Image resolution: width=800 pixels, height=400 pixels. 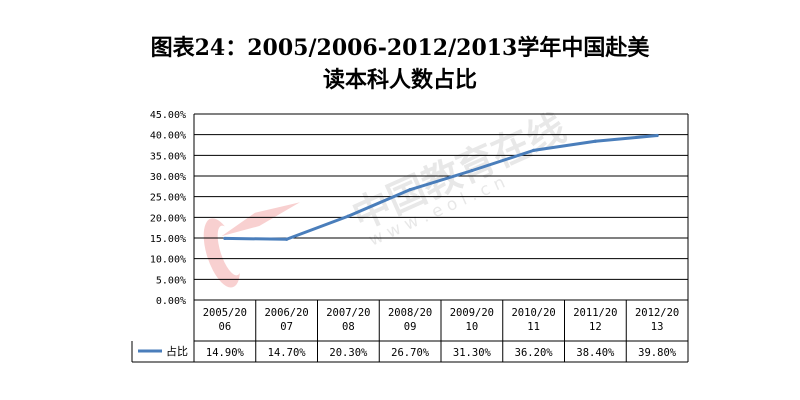 What do you see at coordinates (168, 136) in the screenshot?
I see `y-tick-label: 40.00%` at bounding box center [168, 136].